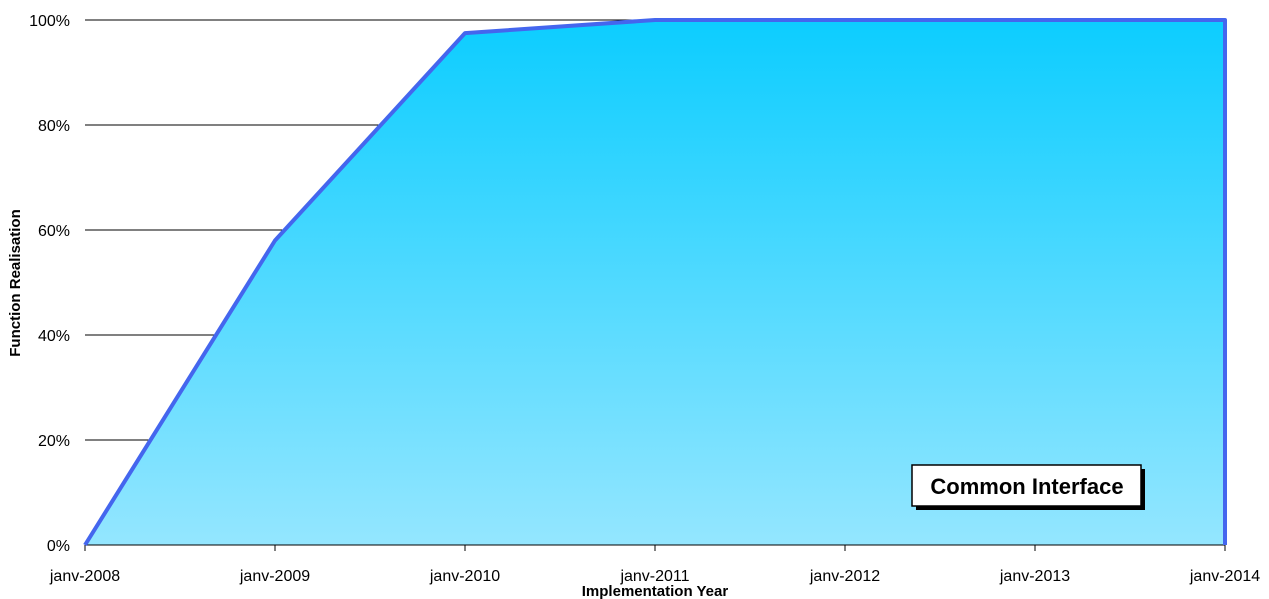 The height and width of the screenshot is (599, 1269). I want to click on legend-box, so click(1026, 485).